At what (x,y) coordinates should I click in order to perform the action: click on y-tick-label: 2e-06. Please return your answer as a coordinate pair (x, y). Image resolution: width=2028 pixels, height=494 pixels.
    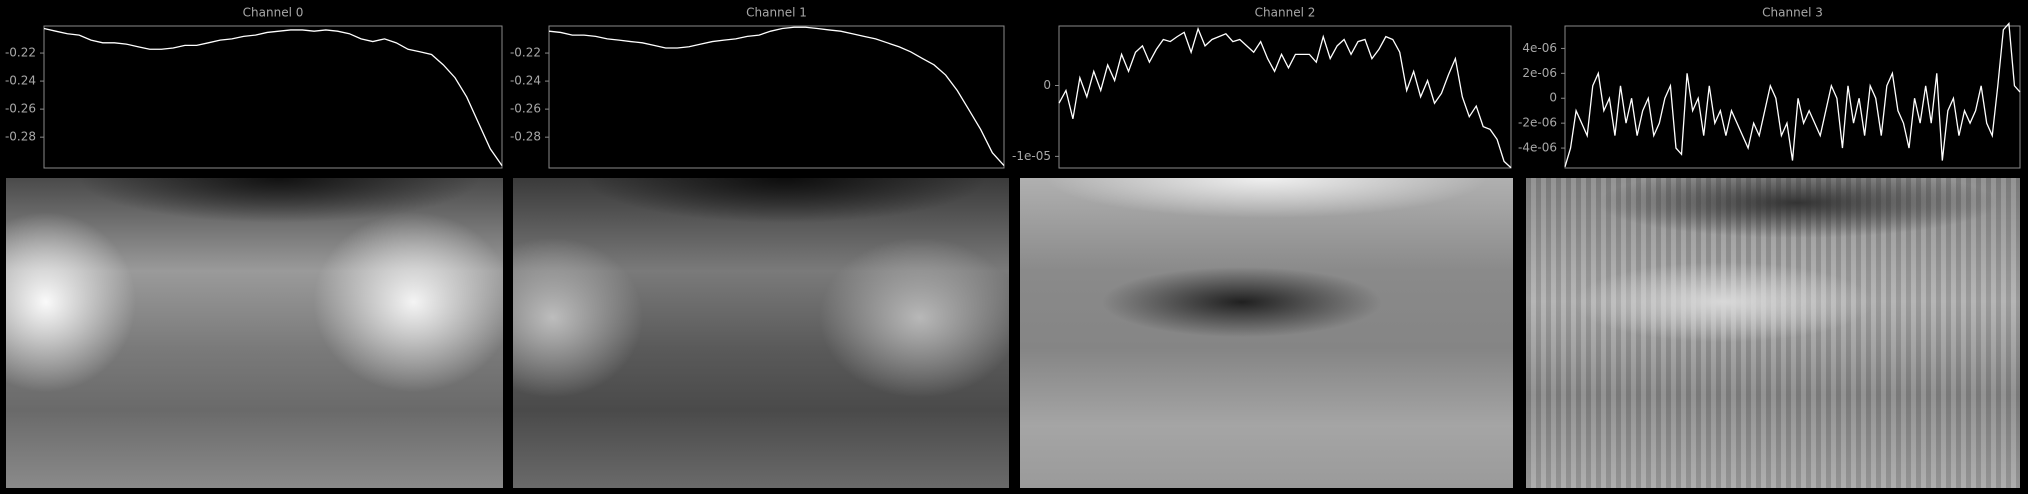
    Looking at the image, I should click on (1539, 73).